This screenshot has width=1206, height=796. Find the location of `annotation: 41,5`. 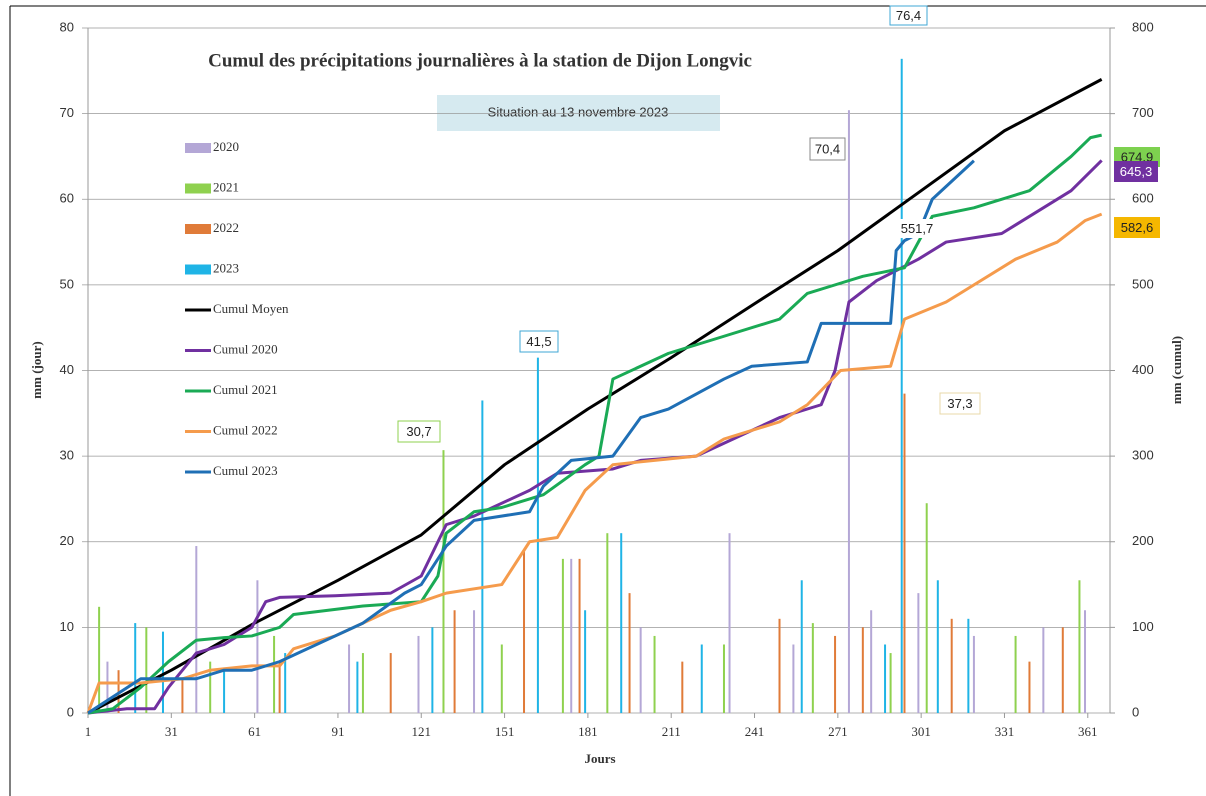

annotation: 41,5 is located at coordinates (538, 341).